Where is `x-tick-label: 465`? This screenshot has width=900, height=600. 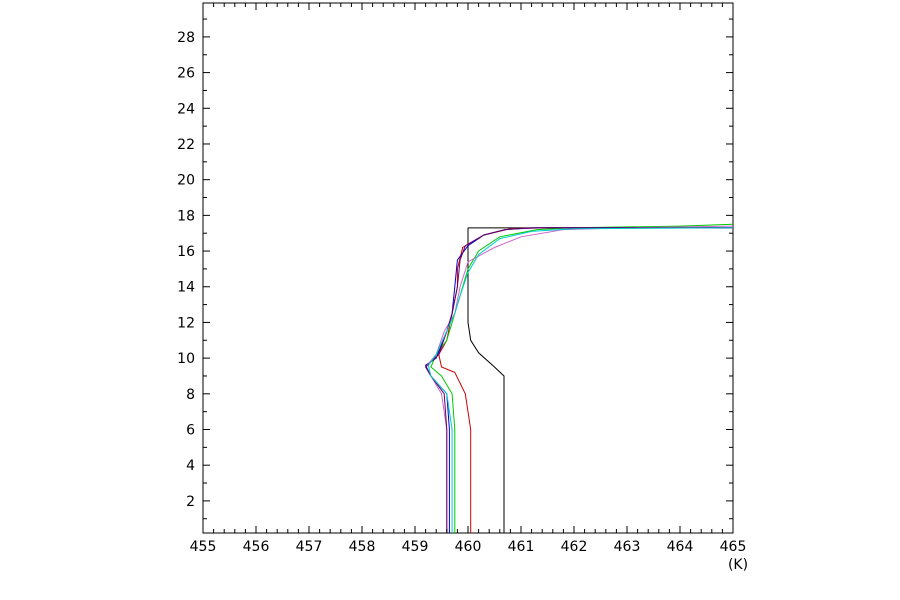 x-tick-label: 465 is located at coordinates (733, 547).